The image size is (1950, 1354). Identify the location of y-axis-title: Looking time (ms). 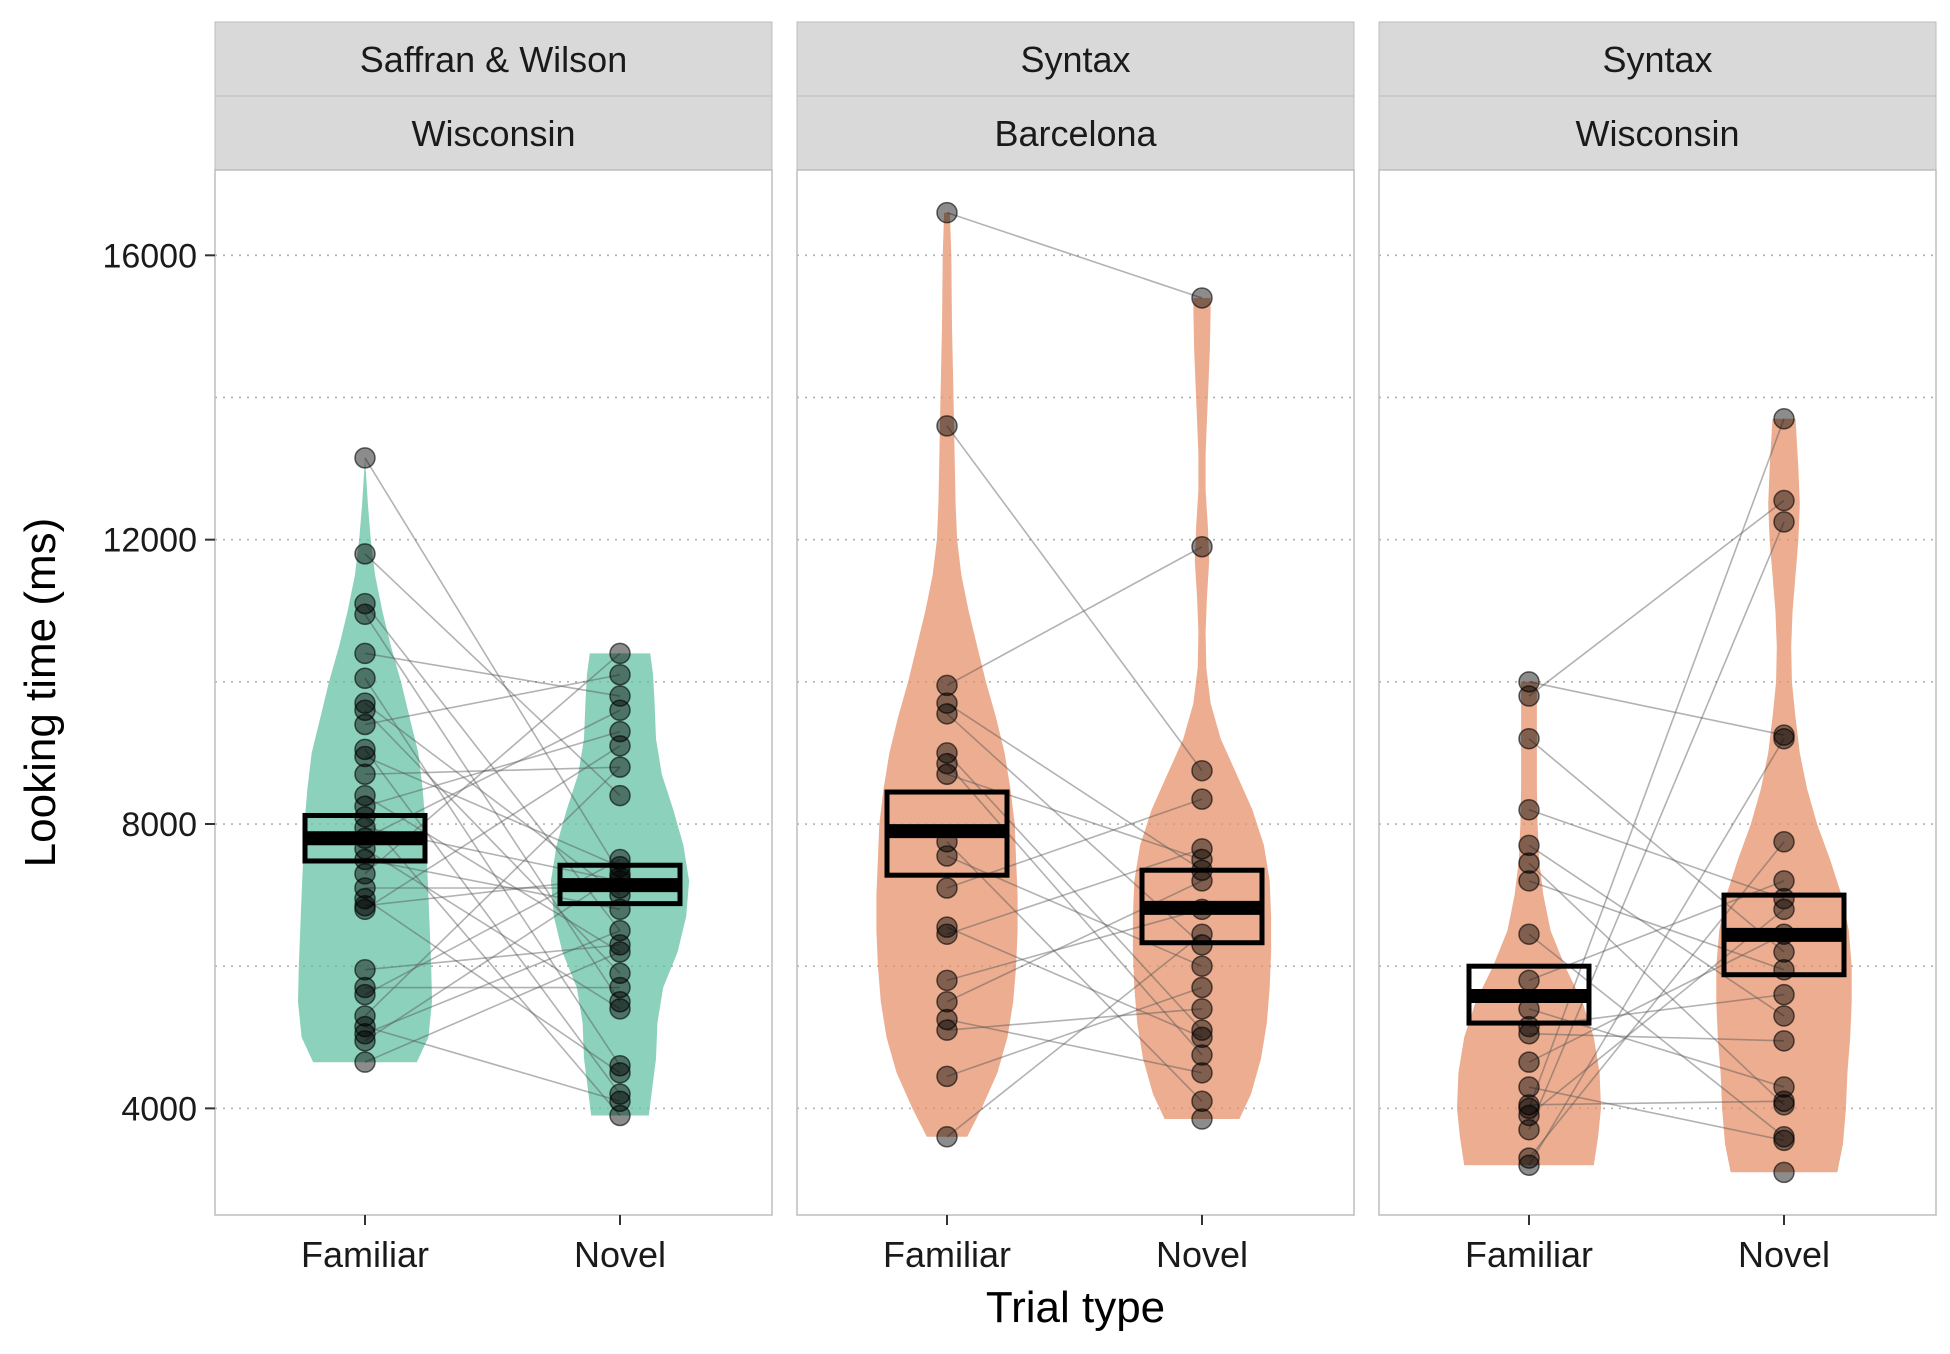
(40, 693).